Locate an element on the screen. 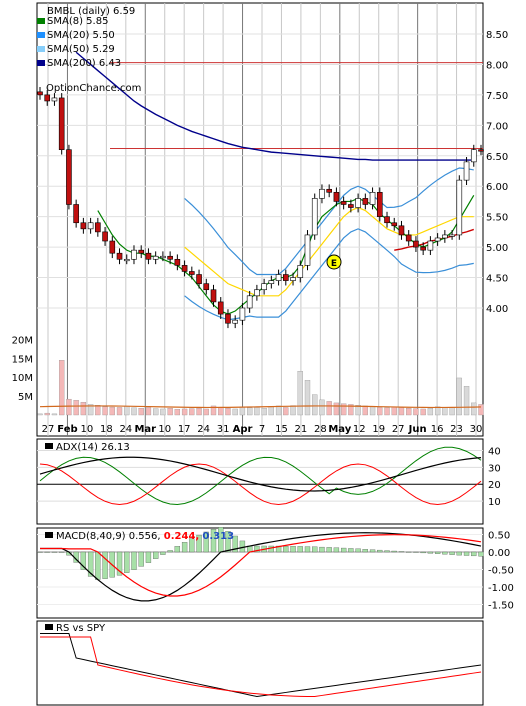 This screenshot has height=706, width=526. x-tick-label: 21 is located at coordinates (301, 429).